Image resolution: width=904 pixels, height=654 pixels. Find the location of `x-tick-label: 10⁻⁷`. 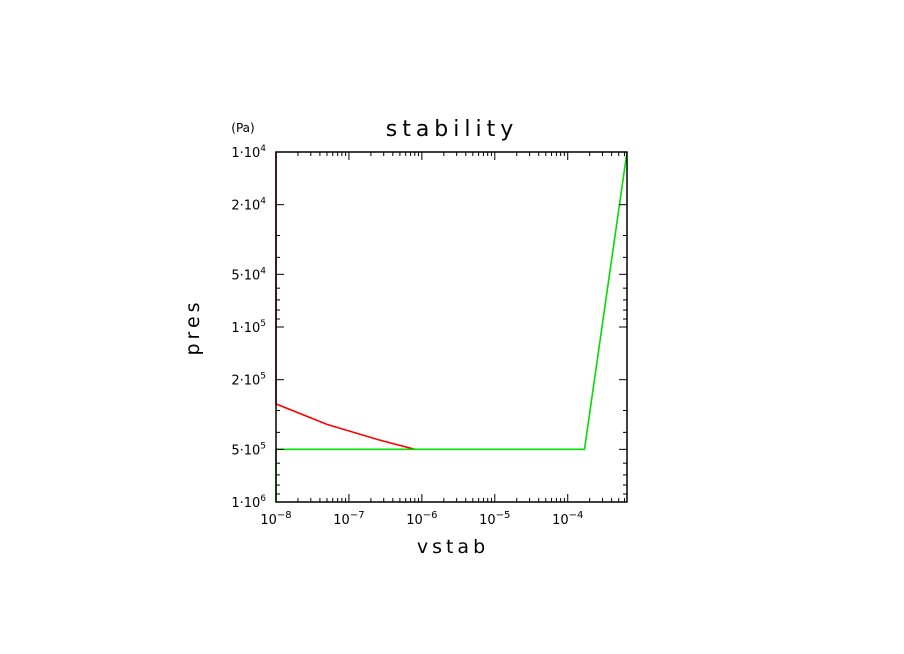

x-tick-label: 10⁻⁷ is located at coordinates (348, 519).